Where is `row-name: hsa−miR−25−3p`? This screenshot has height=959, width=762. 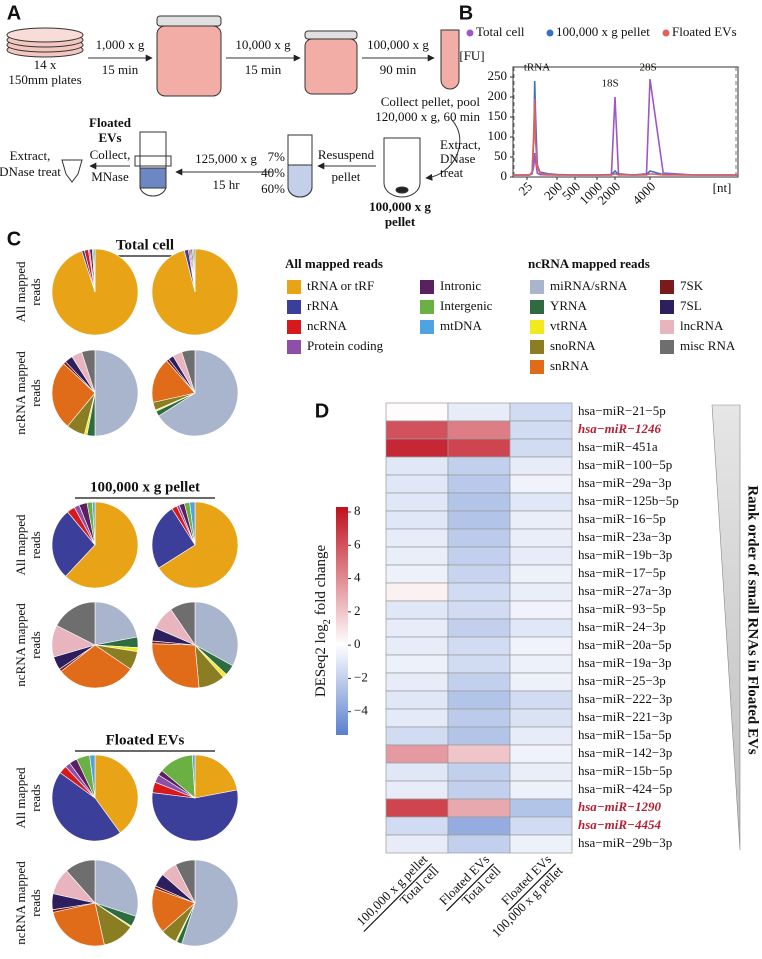 row-name: hsa−miR−25−3p is located at coordinates (622, 680).